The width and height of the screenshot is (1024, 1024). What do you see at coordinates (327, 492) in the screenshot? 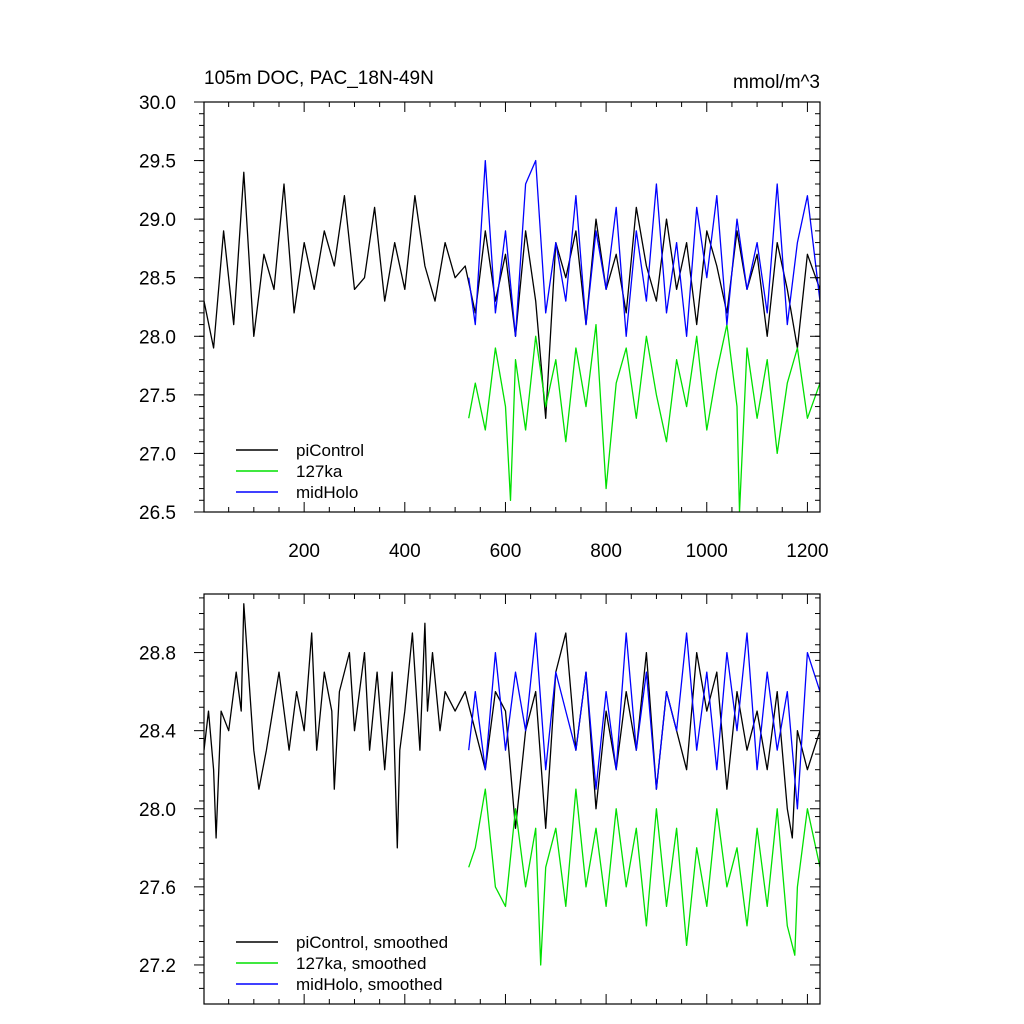
I see `legend-label: midHolo` at bounding box center [327, 492].